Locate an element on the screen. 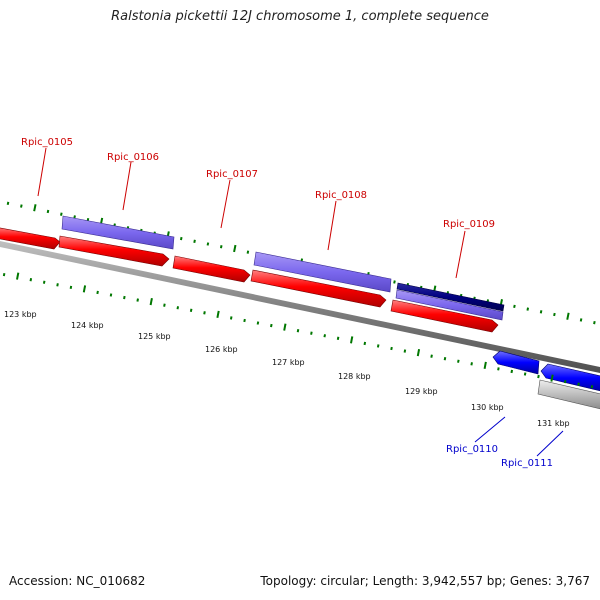  gene-label-Rpic_0110: Rpic_0110 is located at coordinates (472, 449).